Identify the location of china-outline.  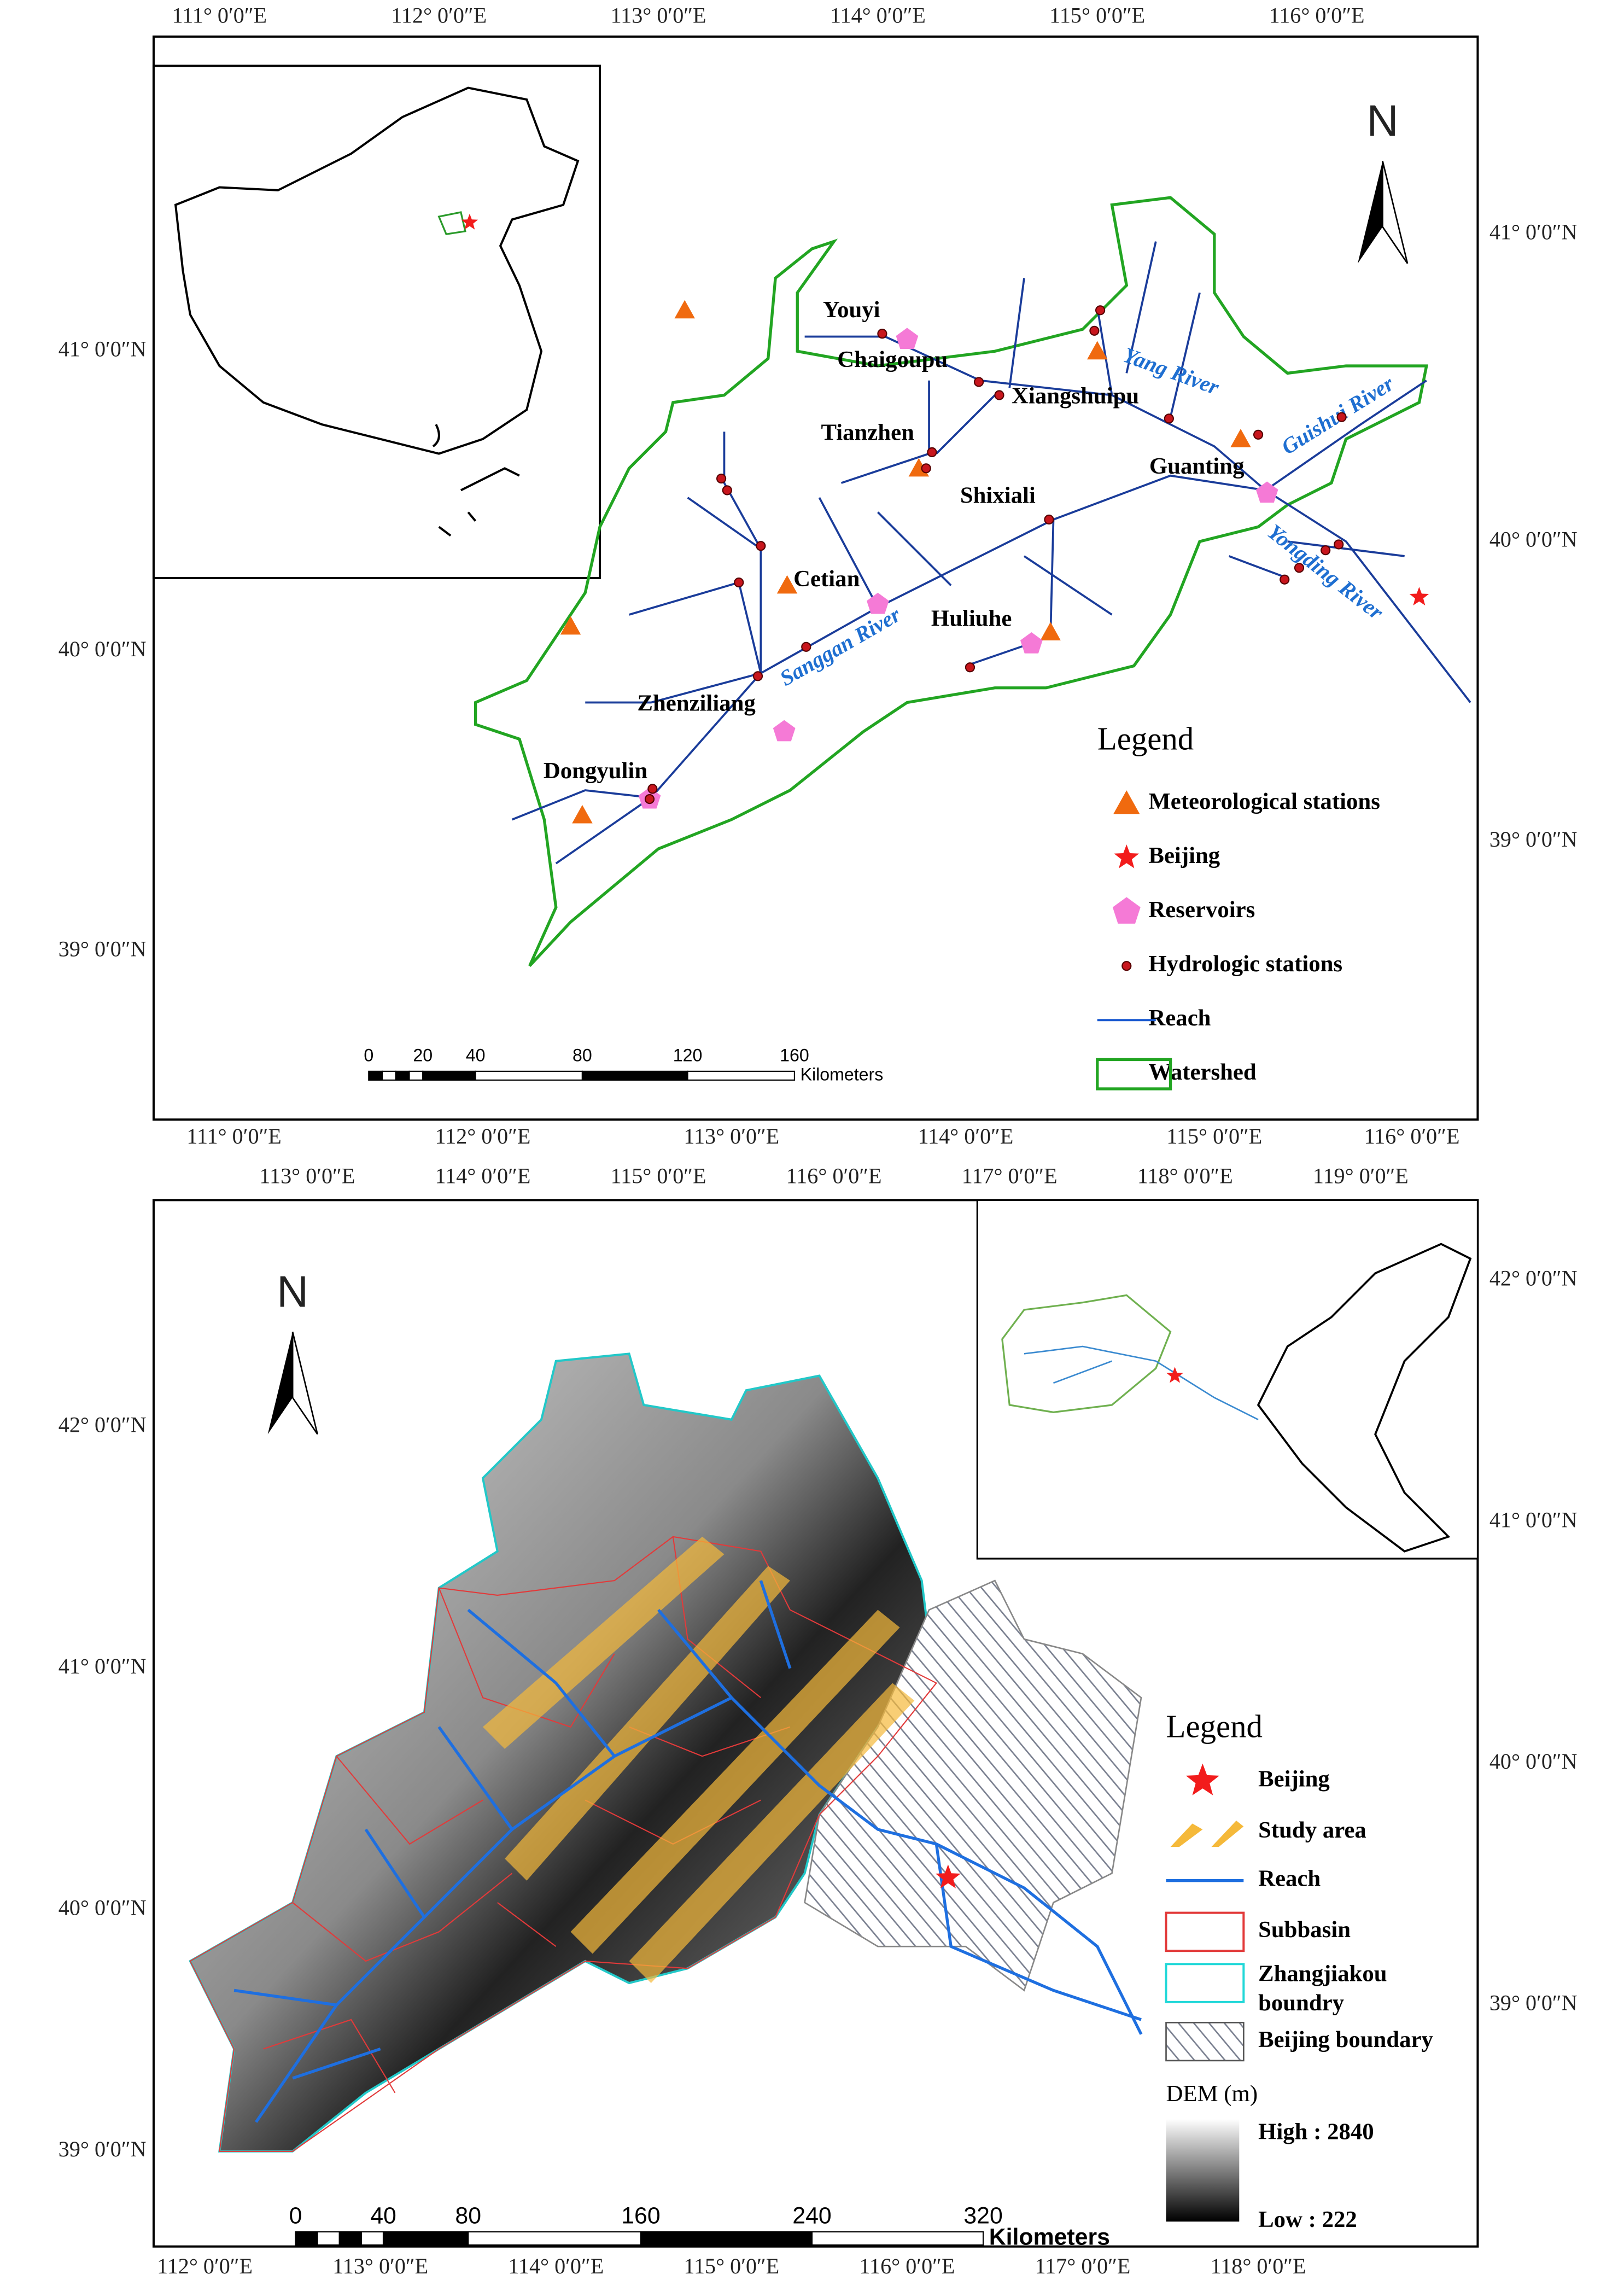
(377, 270).